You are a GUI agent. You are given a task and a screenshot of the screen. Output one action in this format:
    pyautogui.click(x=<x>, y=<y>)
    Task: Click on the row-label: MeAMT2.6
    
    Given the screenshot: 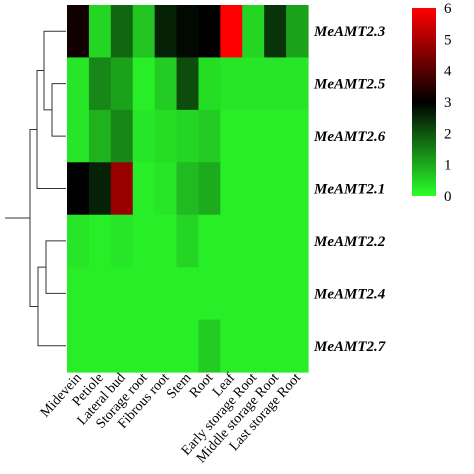 What is the action you would take?
    pyautogui.click(x=349, y=137)
    